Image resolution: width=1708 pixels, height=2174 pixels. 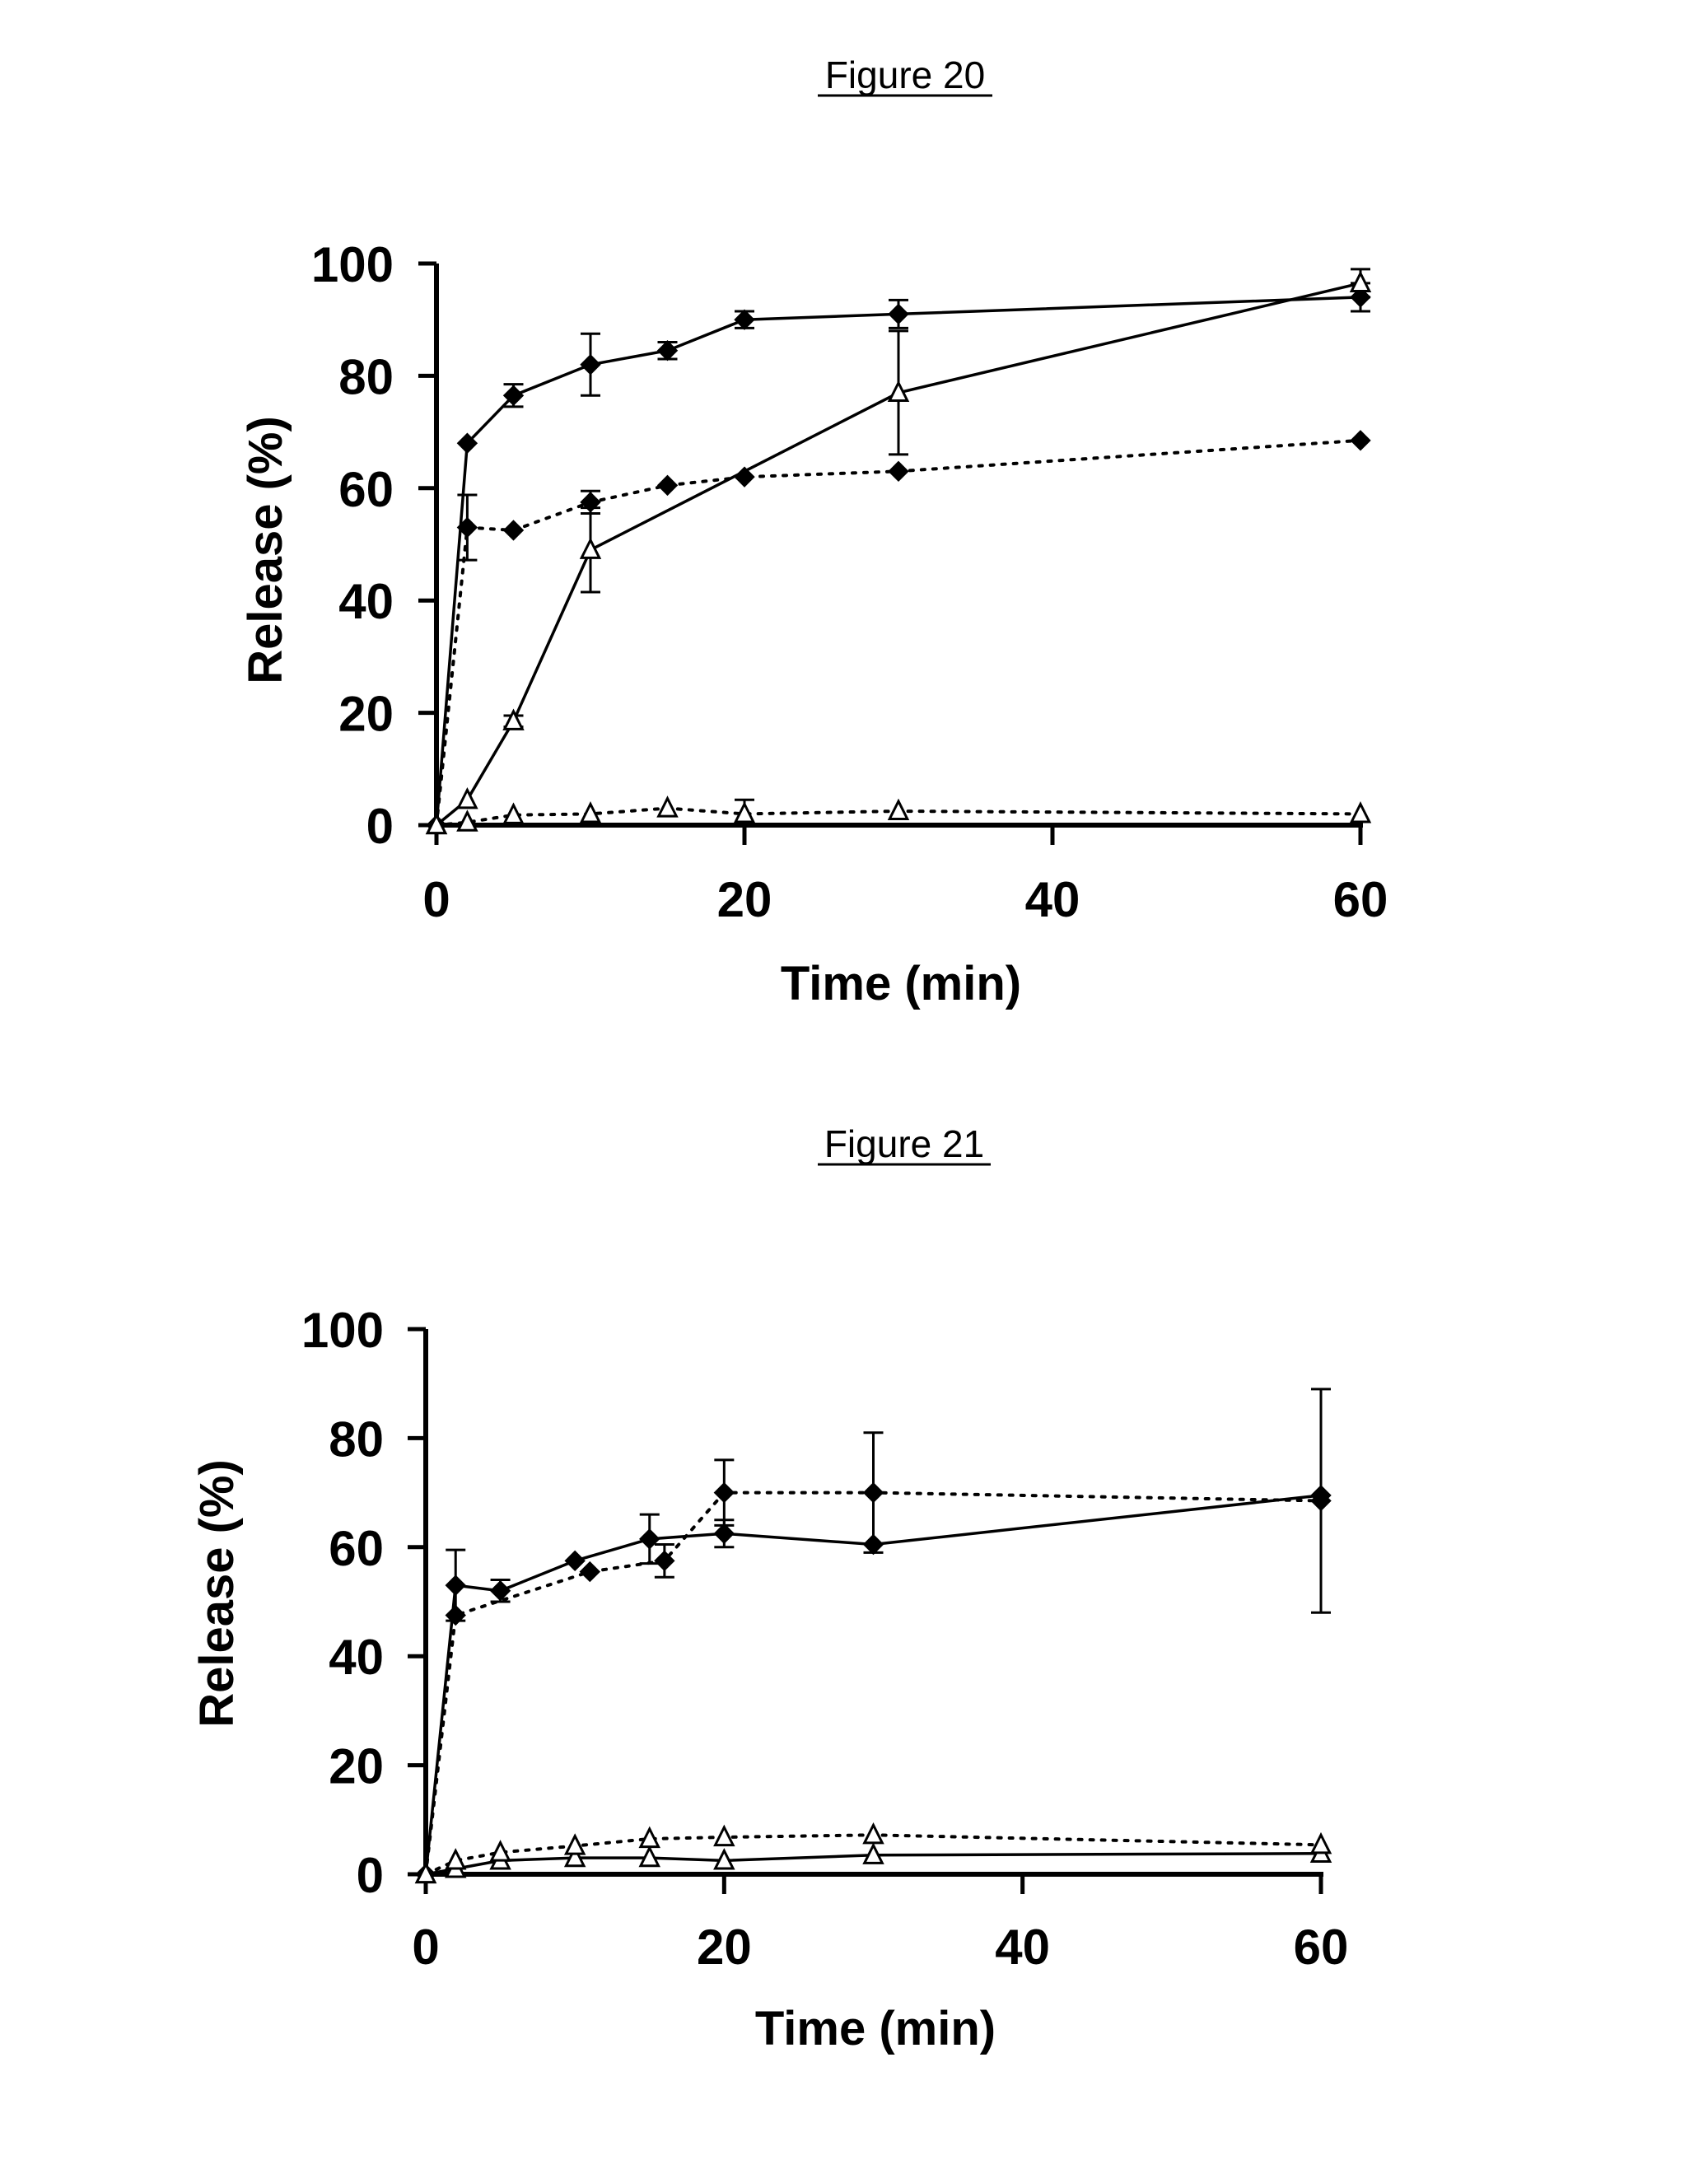 What do you see at coordinates (904, 1143) in the screenshot?
I see `chart-title: Figure 21` at bounding box center [904, 1143].